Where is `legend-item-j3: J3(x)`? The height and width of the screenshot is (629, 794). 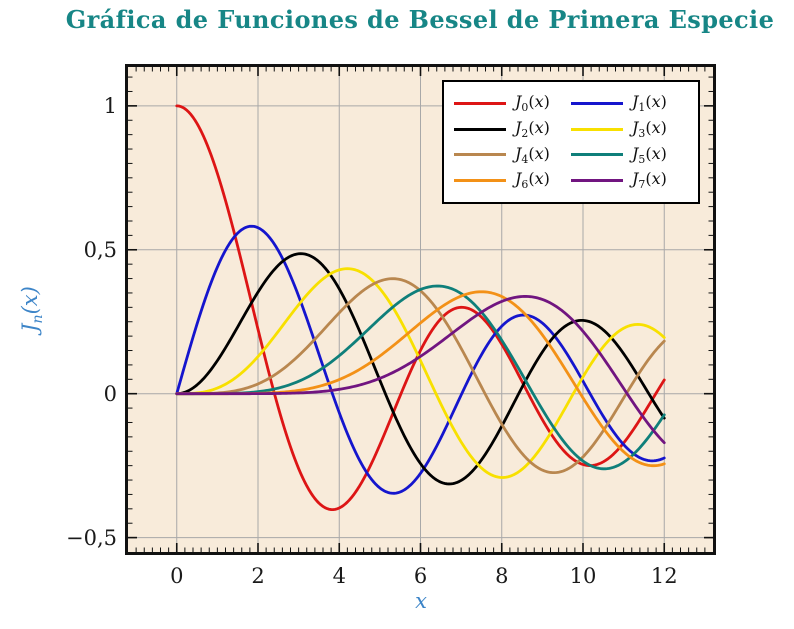 legend-item-j3: J3(x) is located at coordinates (629, 129).